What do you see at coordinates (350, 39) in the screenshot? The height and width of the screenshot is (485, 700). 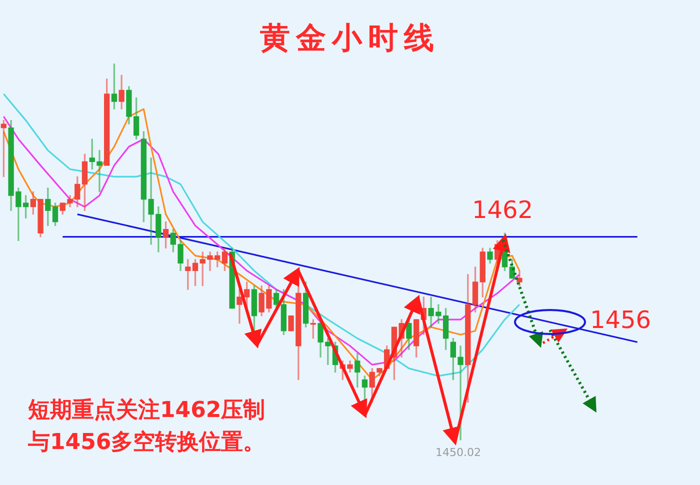 I see `chart-title: 黄金小时线` at bounding box center [350, 39].